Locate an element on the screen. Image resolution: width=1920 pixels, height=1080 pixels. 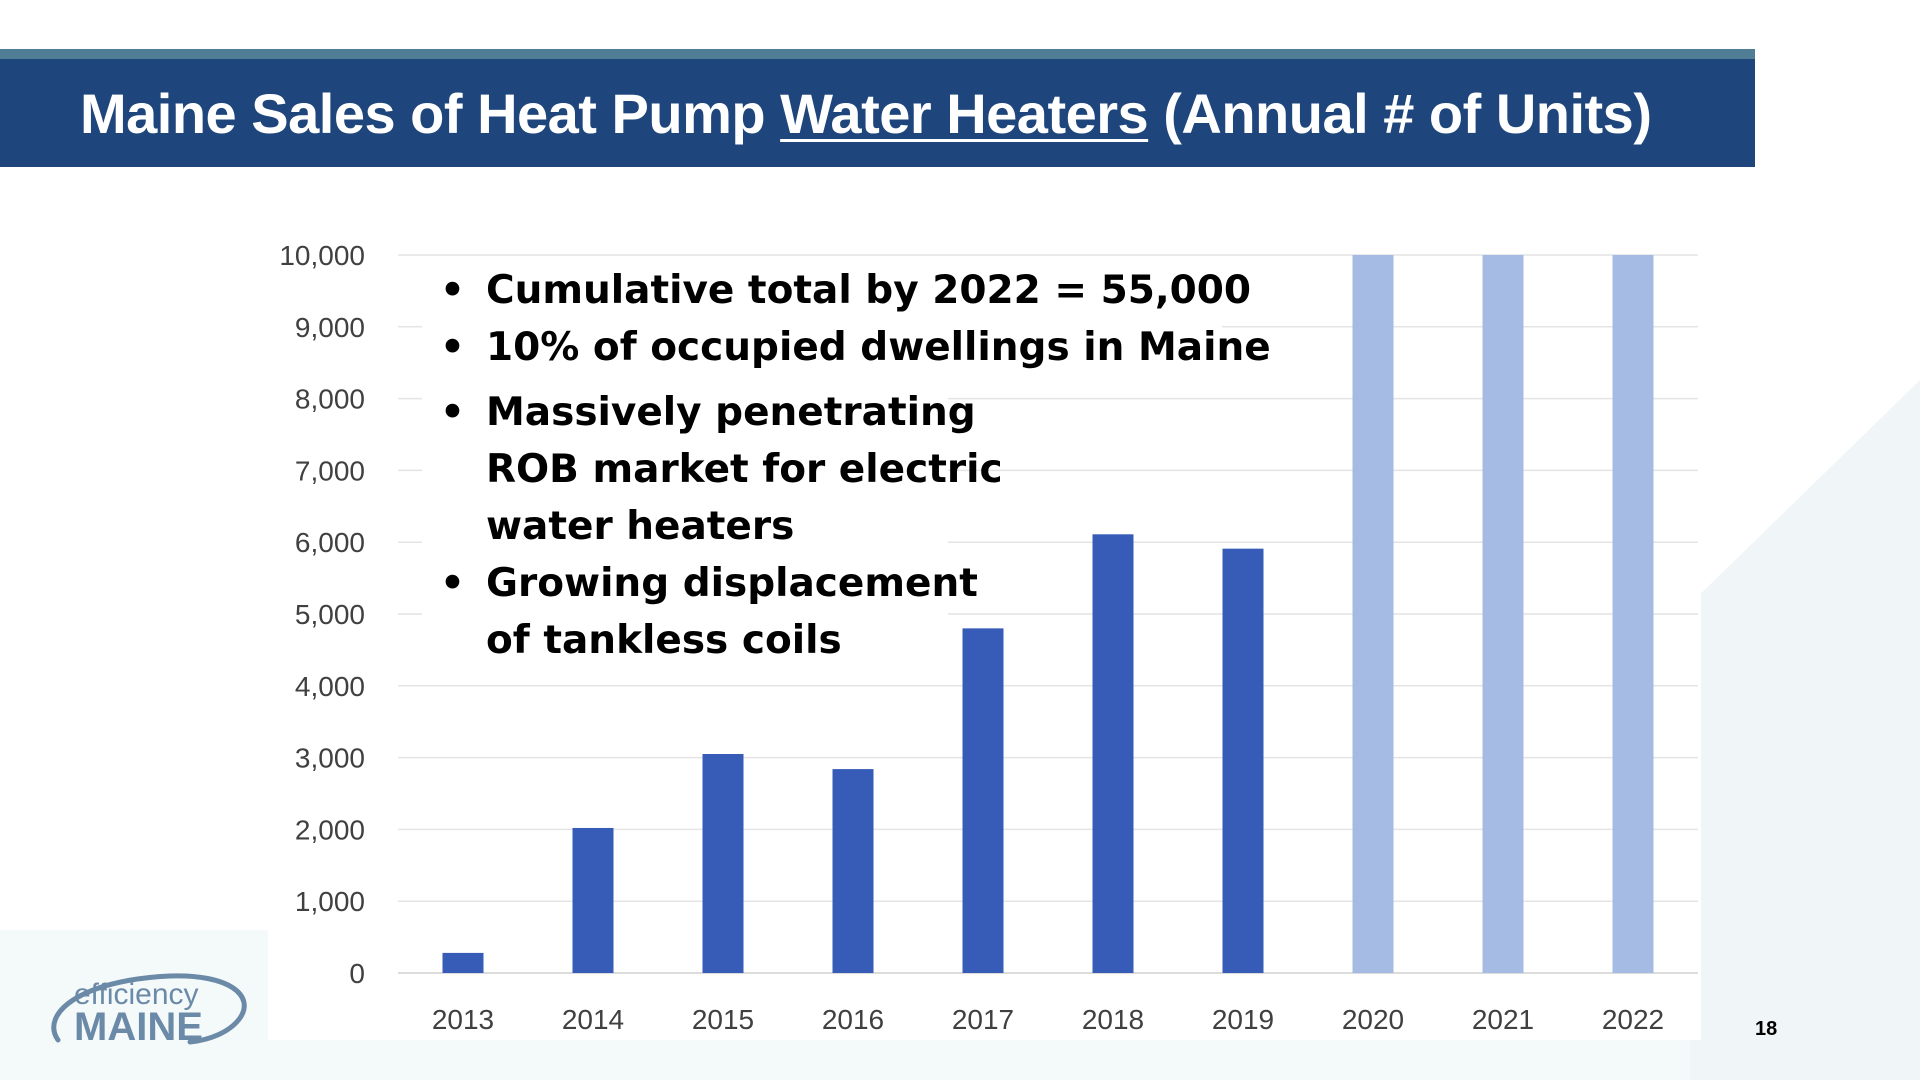
y-tick-label: 1,000 is located at coordinates (330, 901).